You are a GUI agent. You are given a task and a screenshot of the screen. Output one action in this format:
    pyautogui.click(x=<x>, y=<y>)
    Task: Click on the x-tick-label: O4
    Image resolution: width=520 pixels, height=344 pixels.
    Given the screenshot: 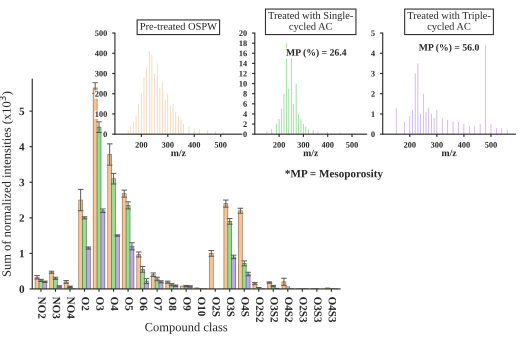 What is the action you would take?
    pyautogui.click(x=114, y=304)
    